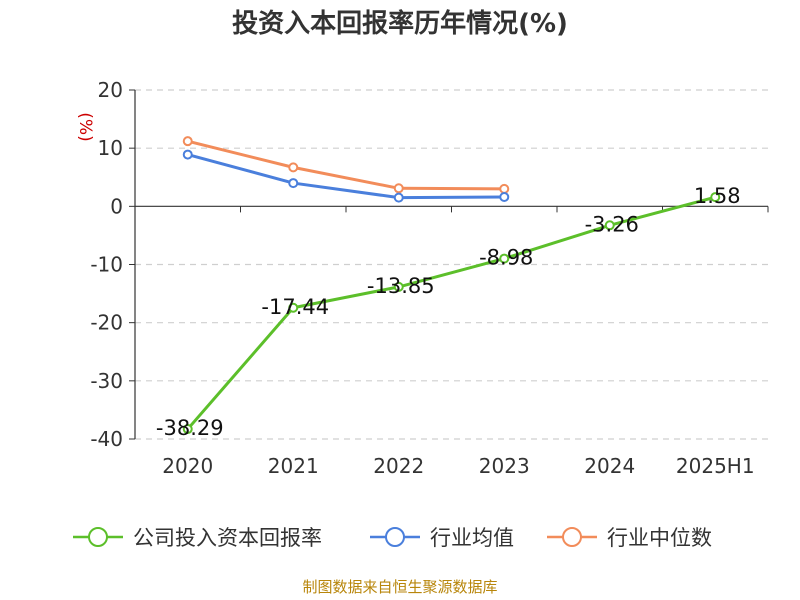 This screenshot has height=600, width=800. What do you see at coordinates (399, 587) in the screenshot?
I see `data-source-note: 制图数据来自恒生聚源数据库` at bounding box center [399, 587].